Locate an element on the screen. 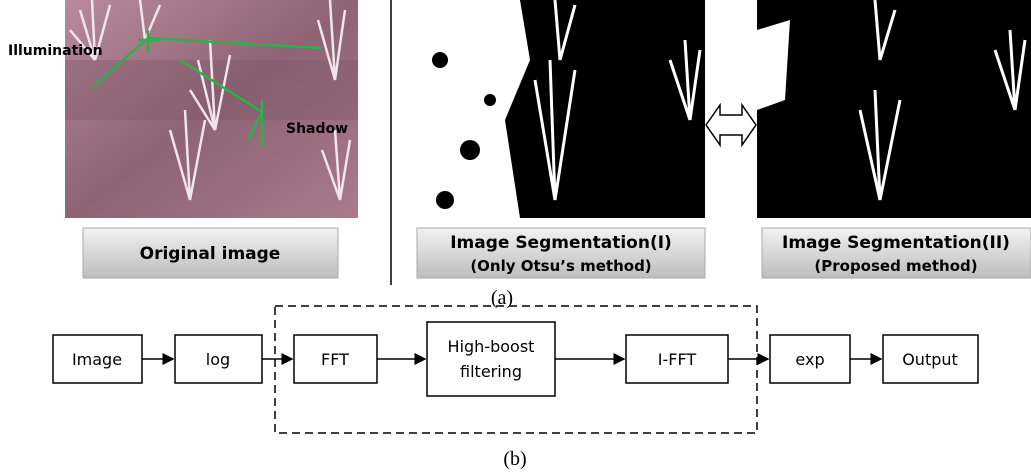 The image size is (1031, 472). flowchart is located at coordinates (515, 359).